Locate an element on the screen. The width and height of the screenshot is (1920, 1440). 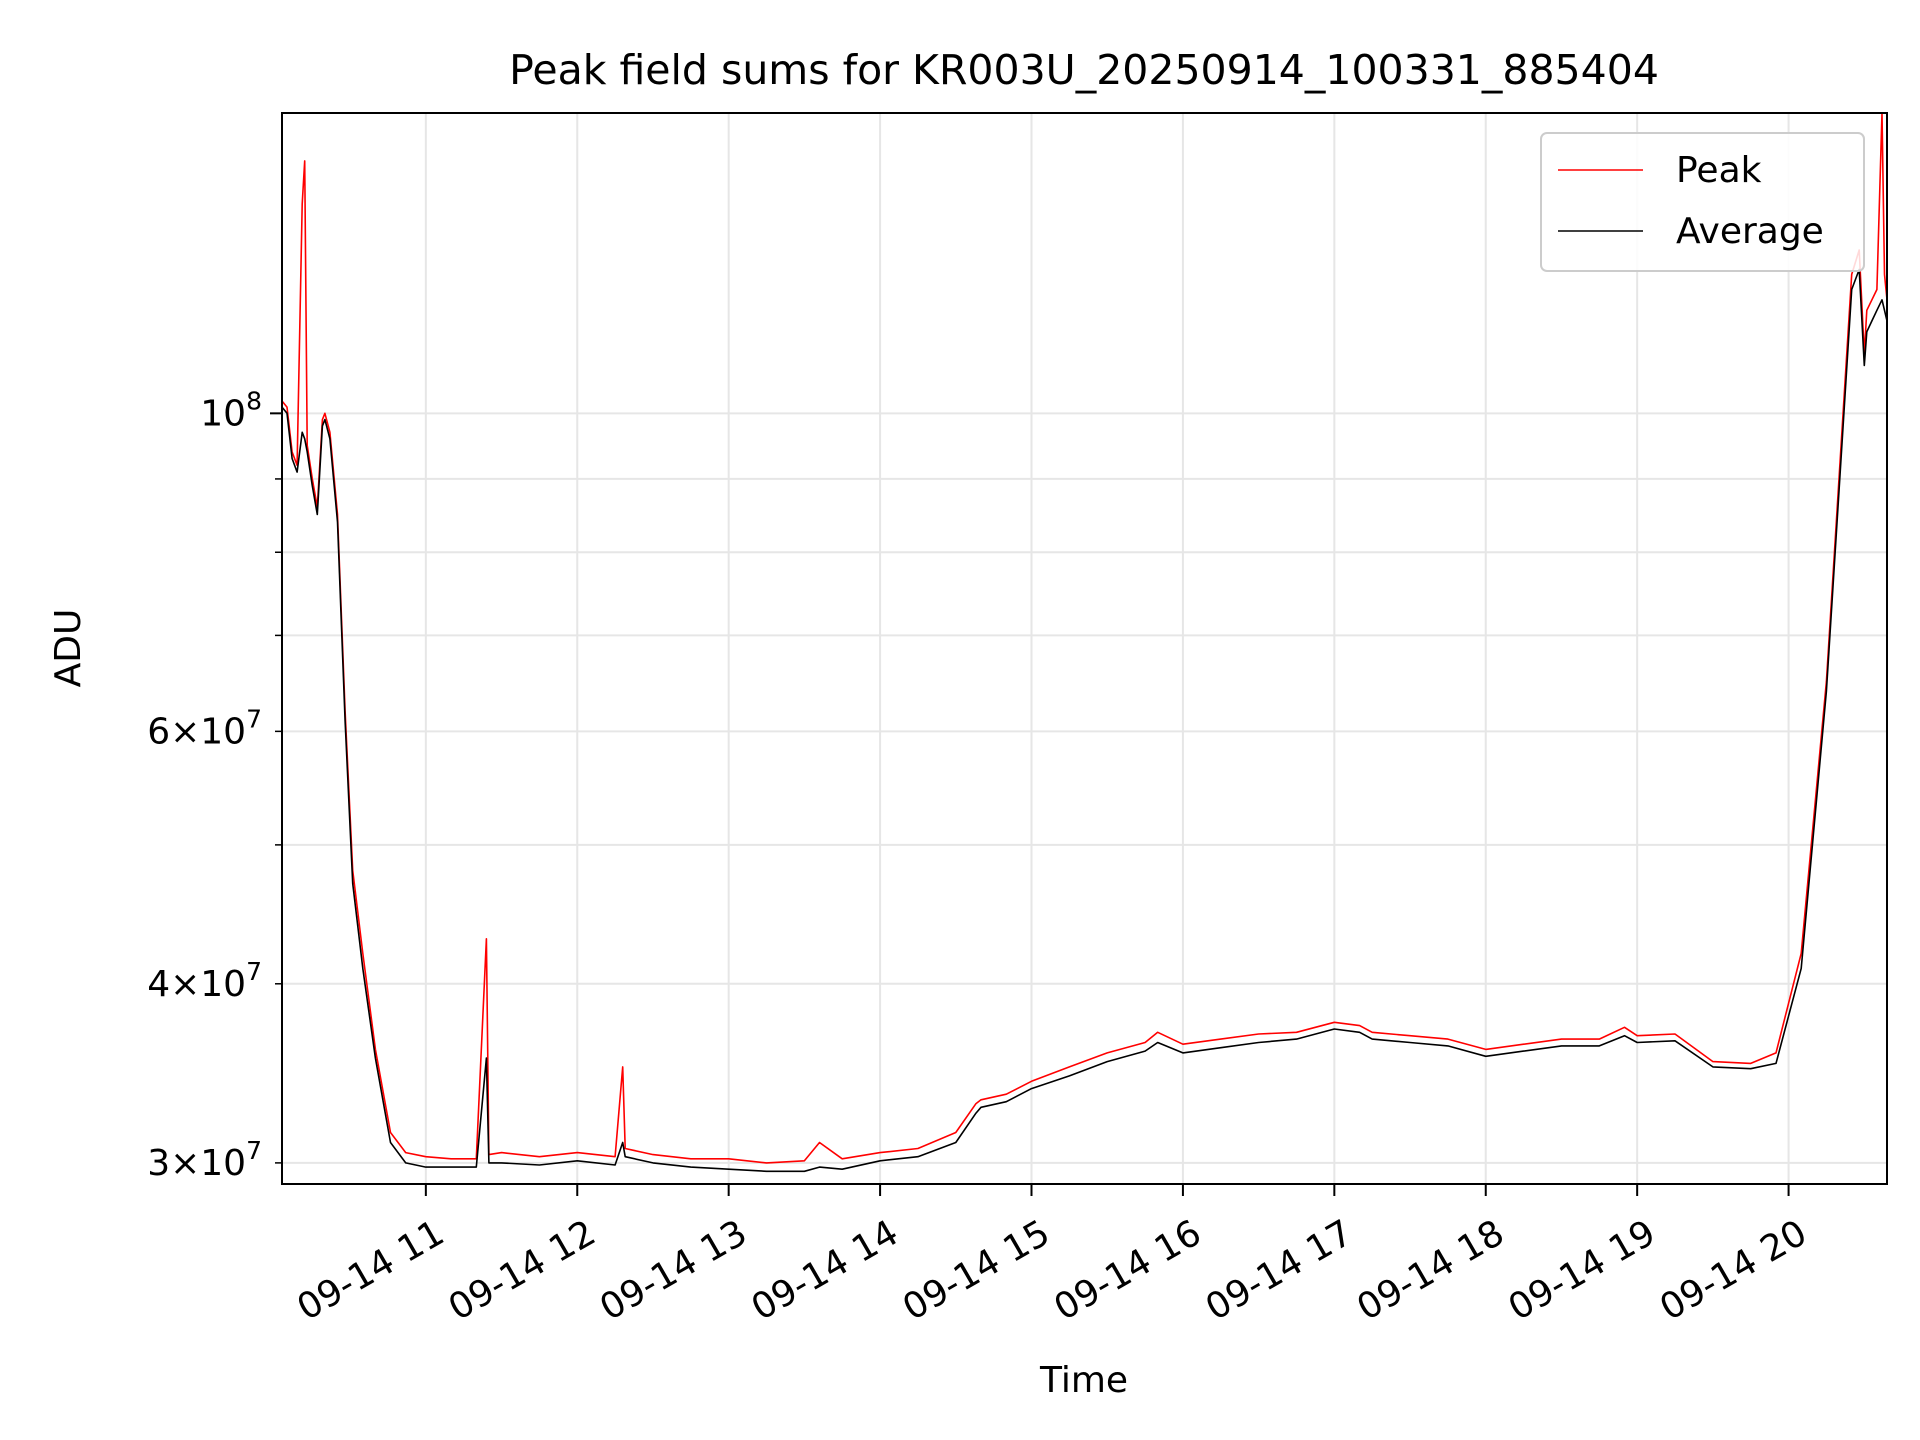
y-axis: 108 3×107 4×107 6×107 is located at coordinates (214, 785).